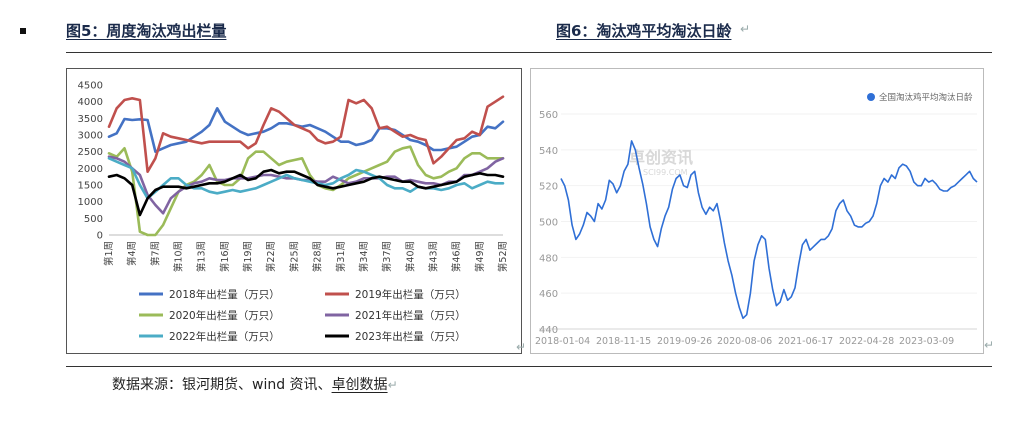 The image size is (1036, 436). Describe the element at coordinates (644, 31) in the screenshot. I see `figure6-heading: 图6：淘汰鸡平均淘汰日龄` at that location.